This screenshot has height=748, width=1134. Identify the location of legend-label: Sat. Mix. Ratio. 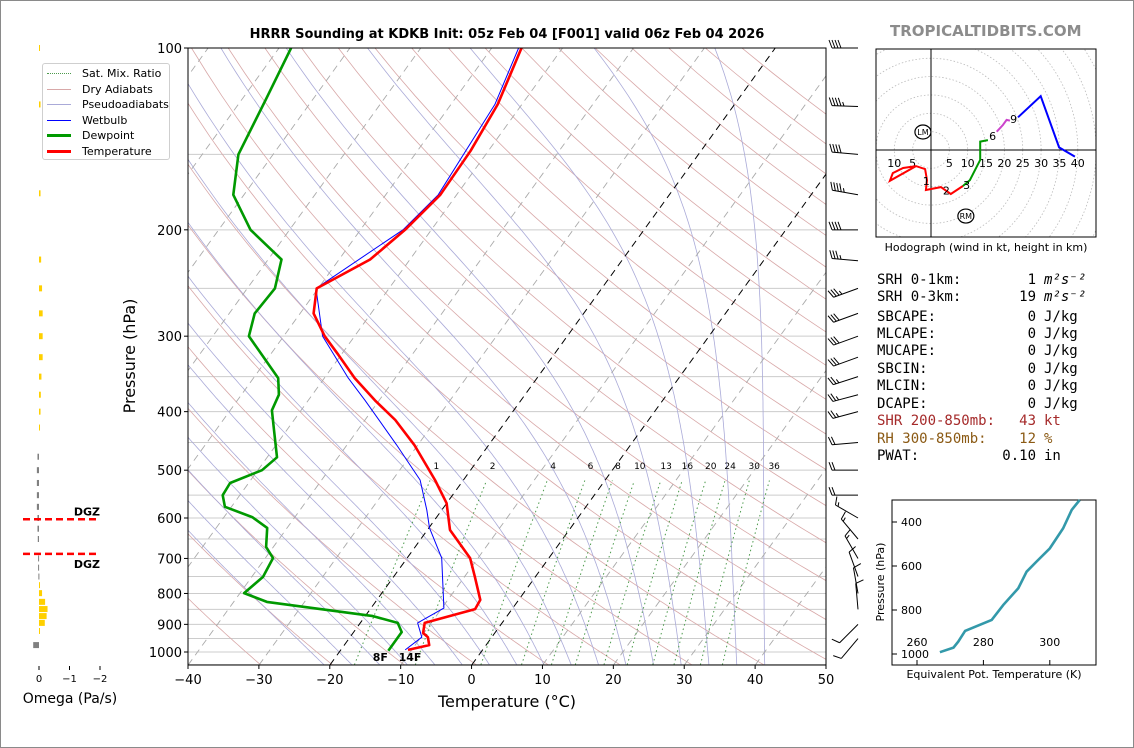
(122, 73).